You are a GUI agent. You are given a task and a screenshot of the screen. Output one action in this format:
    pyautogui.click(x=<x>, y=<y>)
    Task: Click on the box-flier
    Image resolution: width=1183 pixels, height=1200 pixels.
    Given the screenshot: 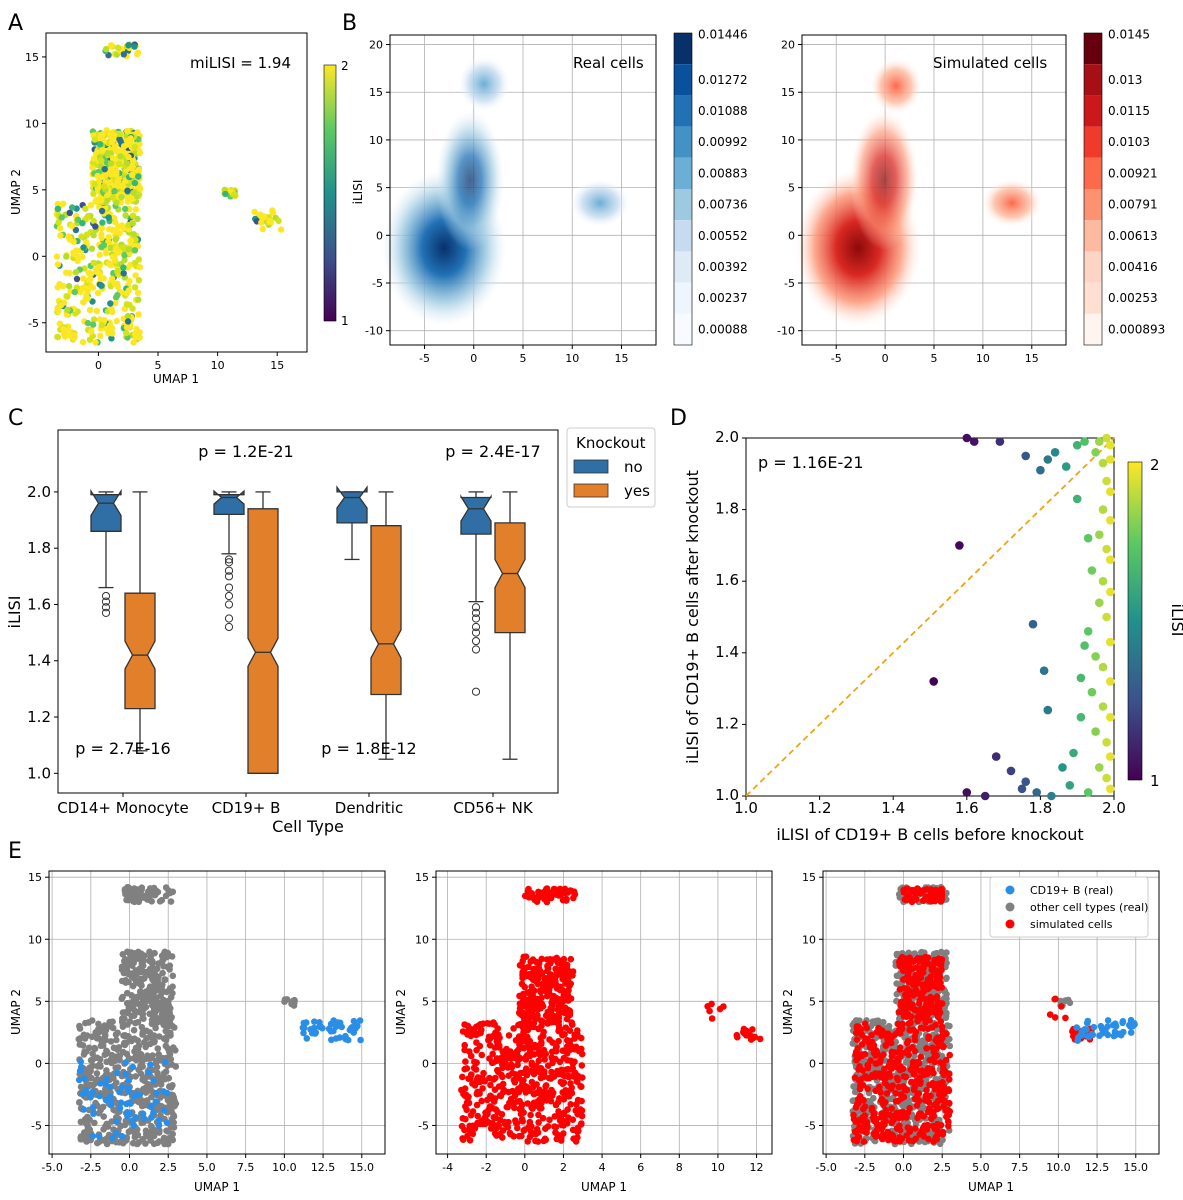 What is the action you would take?
    pyautogui.click(x=476, y=613)
    